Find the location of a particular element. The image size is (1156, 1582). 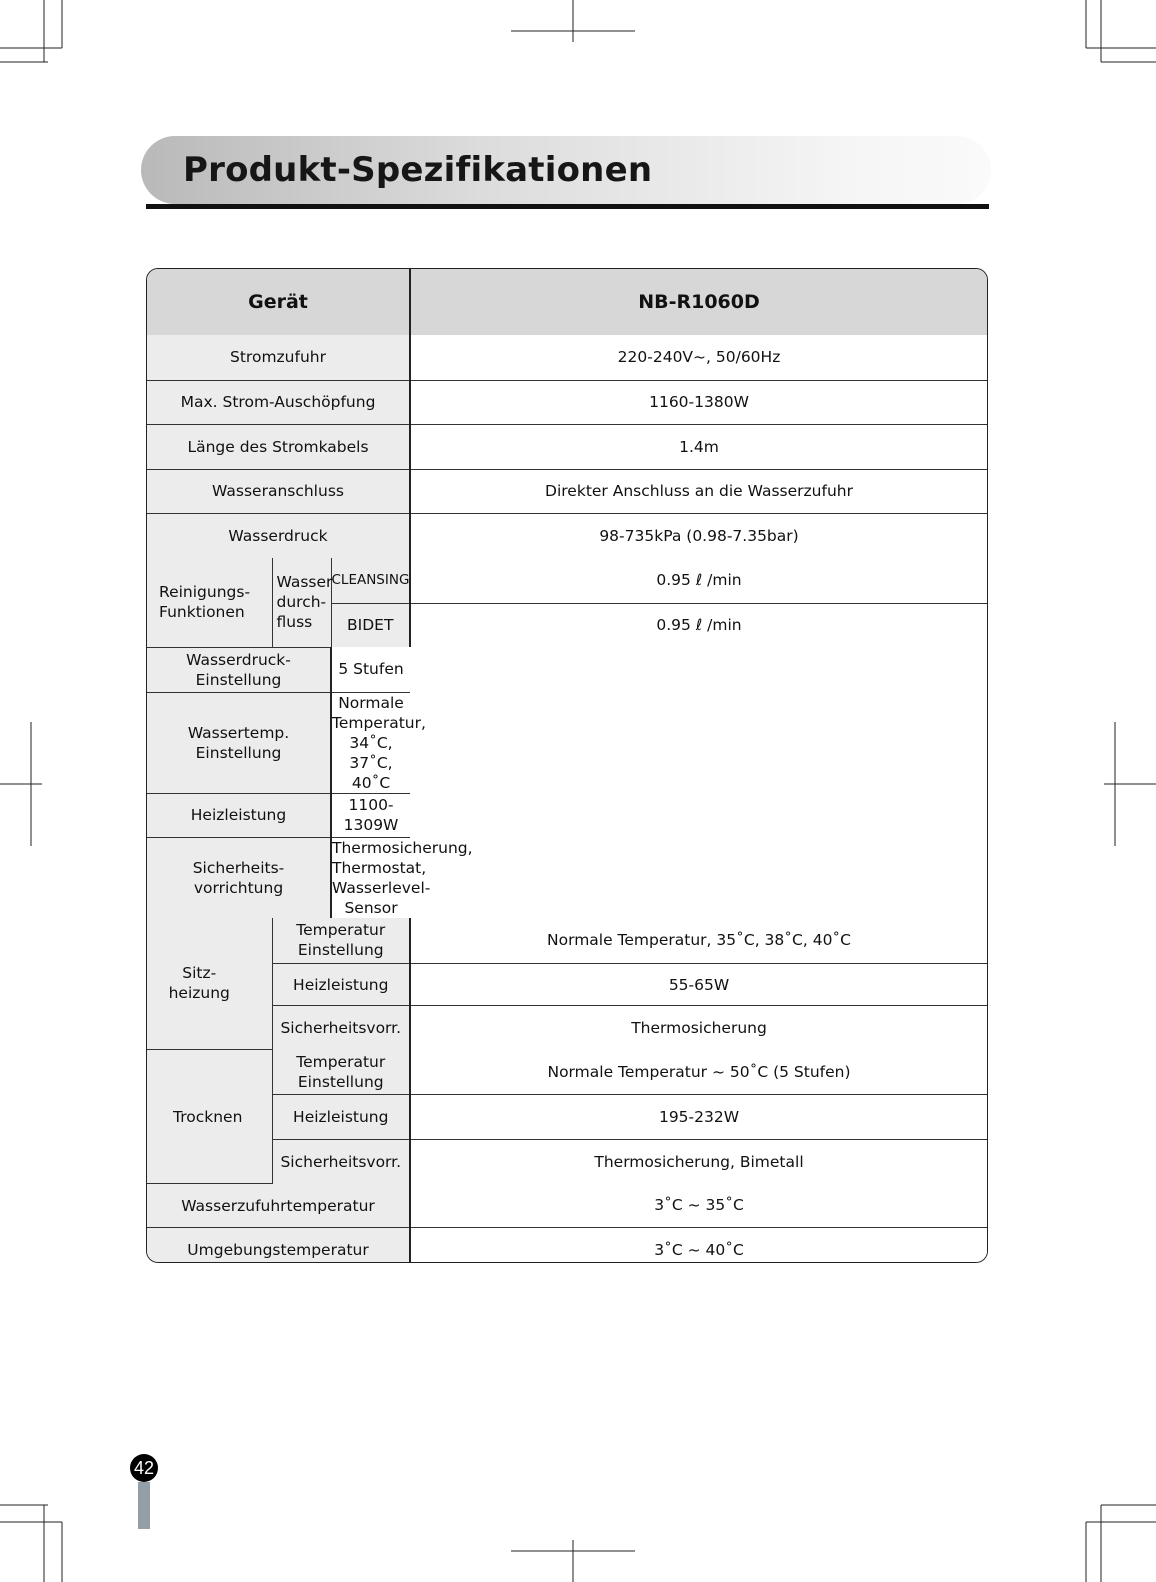

row-value: 195-232W is located at coordinates (698, 1117).